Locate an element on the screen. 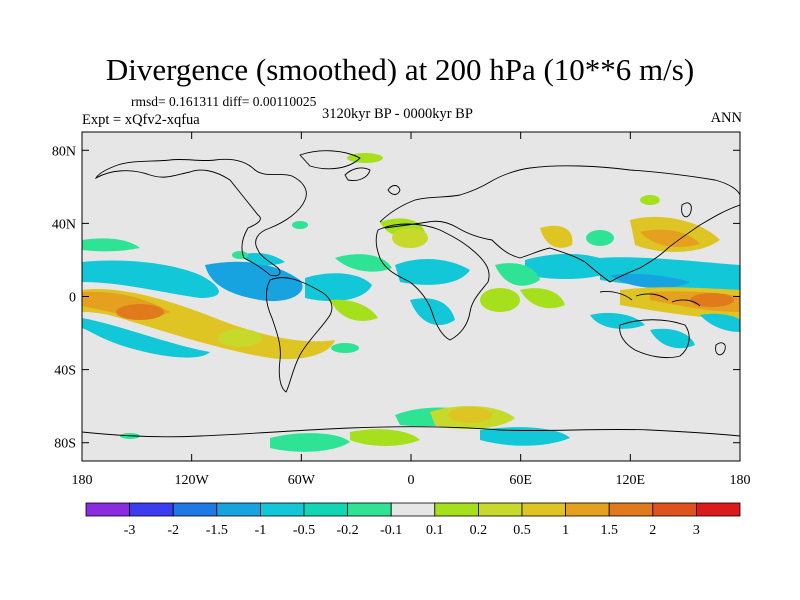  colorbar-label: -2 is located at coordinates (173, 530).